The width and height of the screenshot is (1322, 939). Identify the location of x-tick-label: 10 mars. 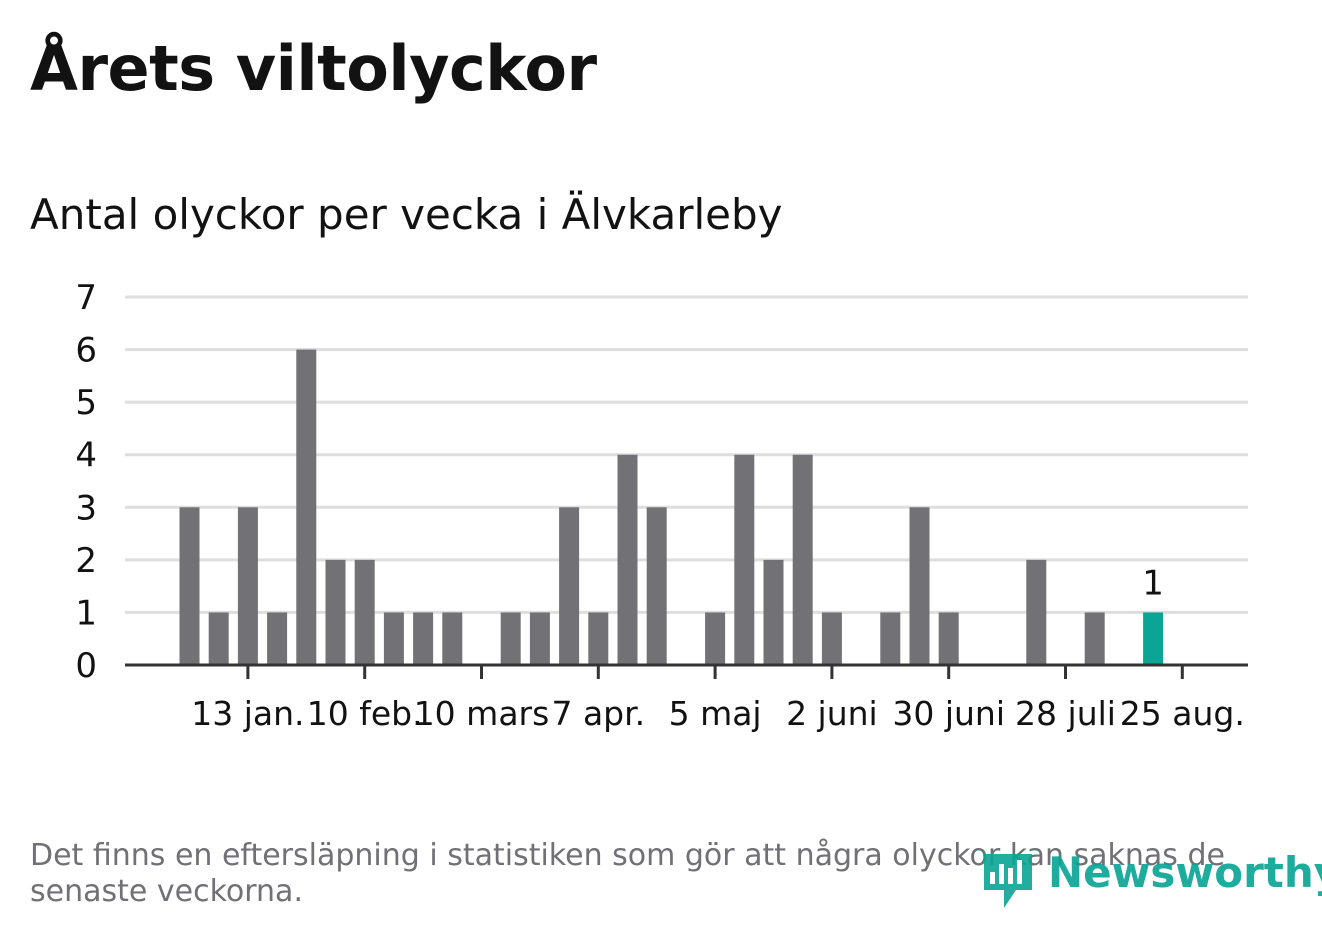
(482, 713).